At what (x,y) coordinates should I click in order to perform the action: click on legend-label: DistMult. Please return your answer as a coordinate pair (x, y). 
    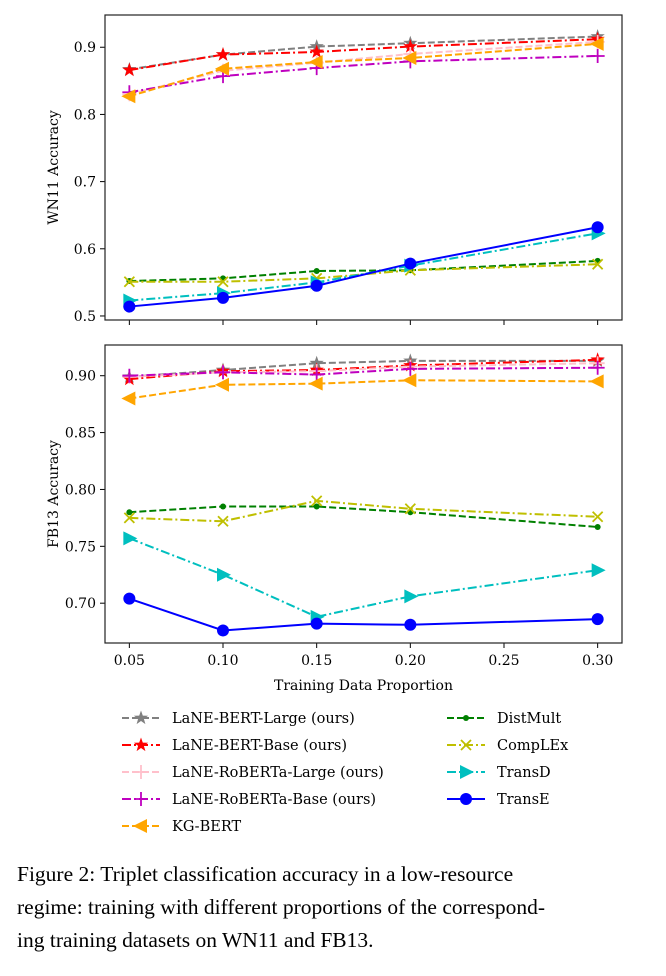
    Looking at the image, I should click on (529, 719).